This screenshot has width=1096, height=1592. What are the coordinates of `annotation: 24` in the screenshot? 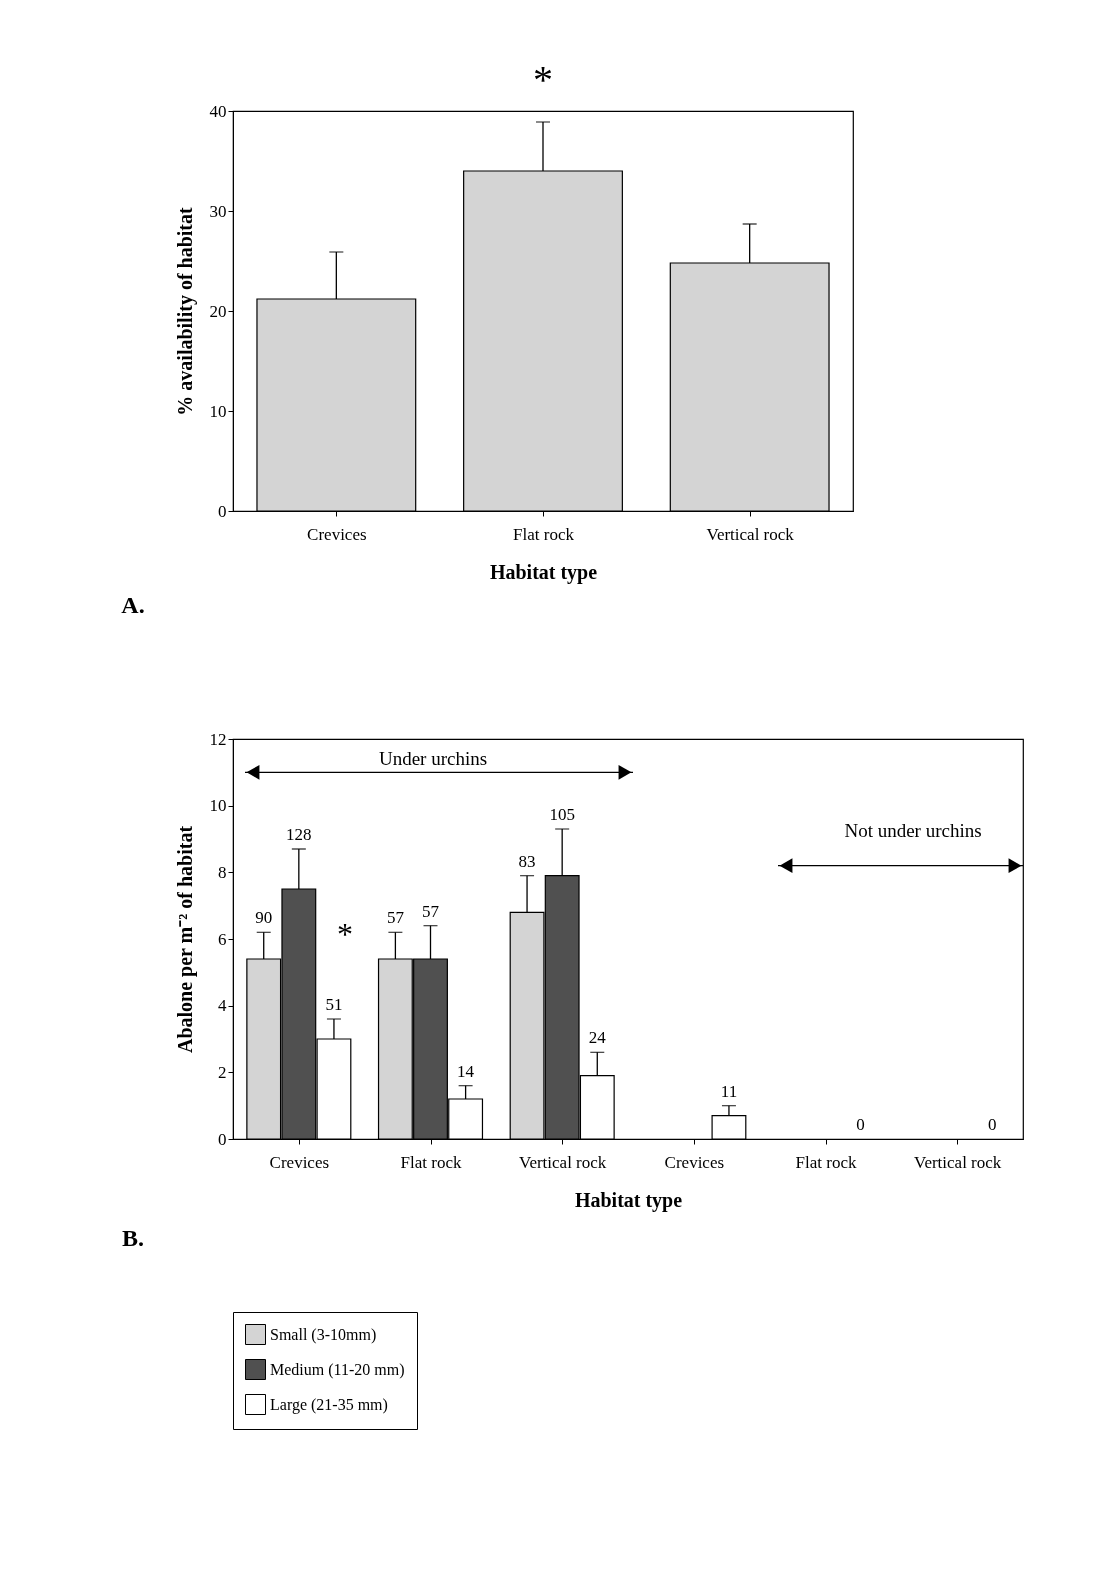 It's located at (597, 1038).